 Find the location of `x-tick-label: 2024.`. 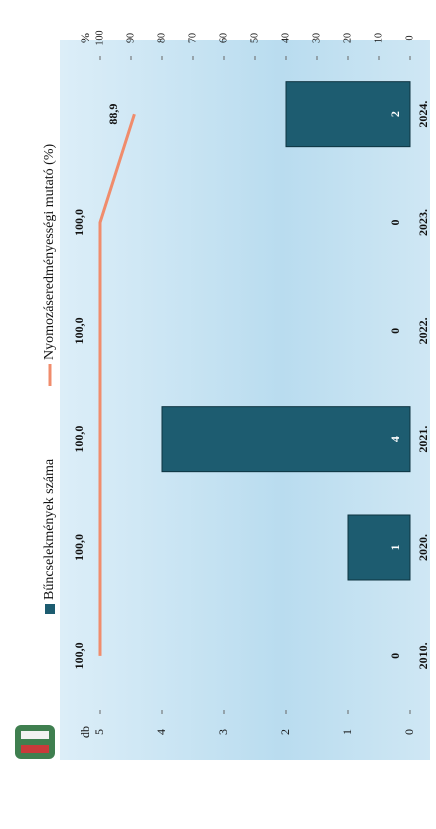

x-tick-label: 2024. is located at coordinates (423, 114).